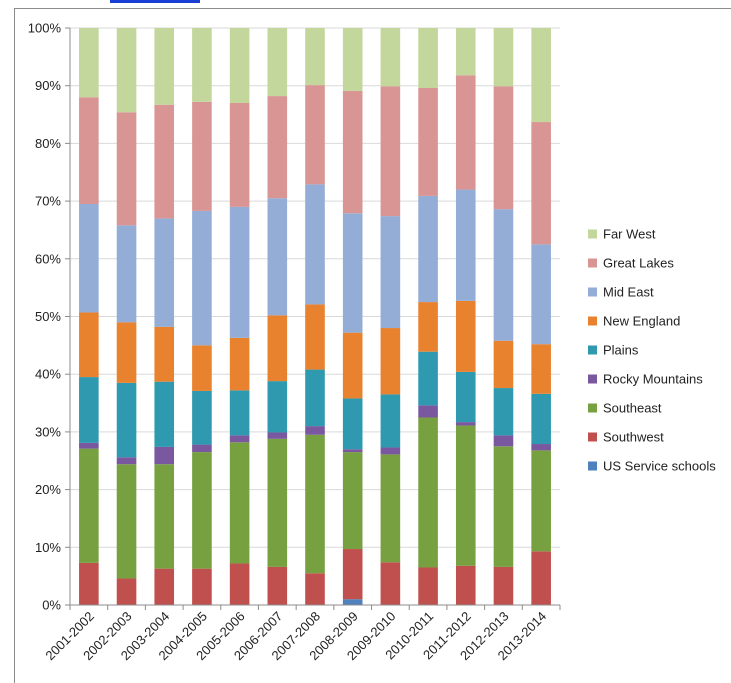 This screenshot has height=683, width=731. I want to click on legend-label: Southwest, so click(633, 437).